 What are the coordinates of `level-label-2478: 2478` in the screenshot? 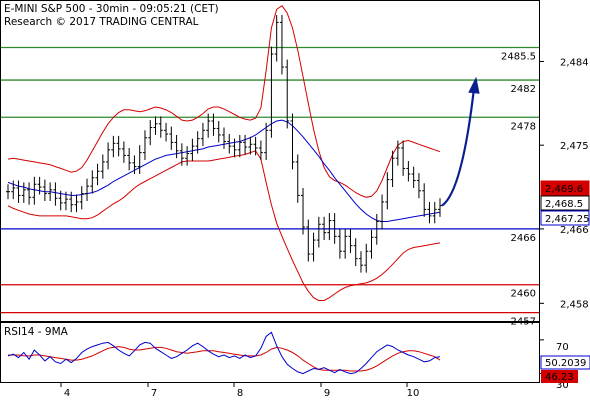 It's located at (523, 126).